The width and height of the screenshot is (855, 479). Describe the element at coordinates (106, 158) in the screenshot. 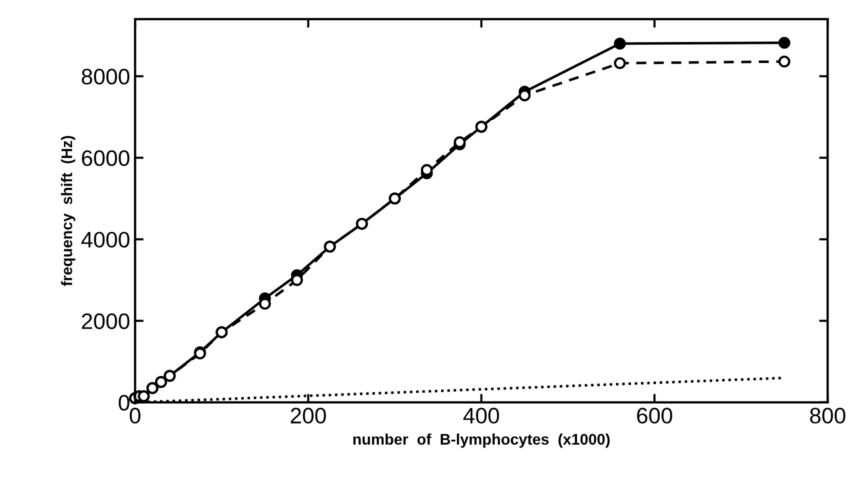

I see `y-tick-label: 6000` at that location.